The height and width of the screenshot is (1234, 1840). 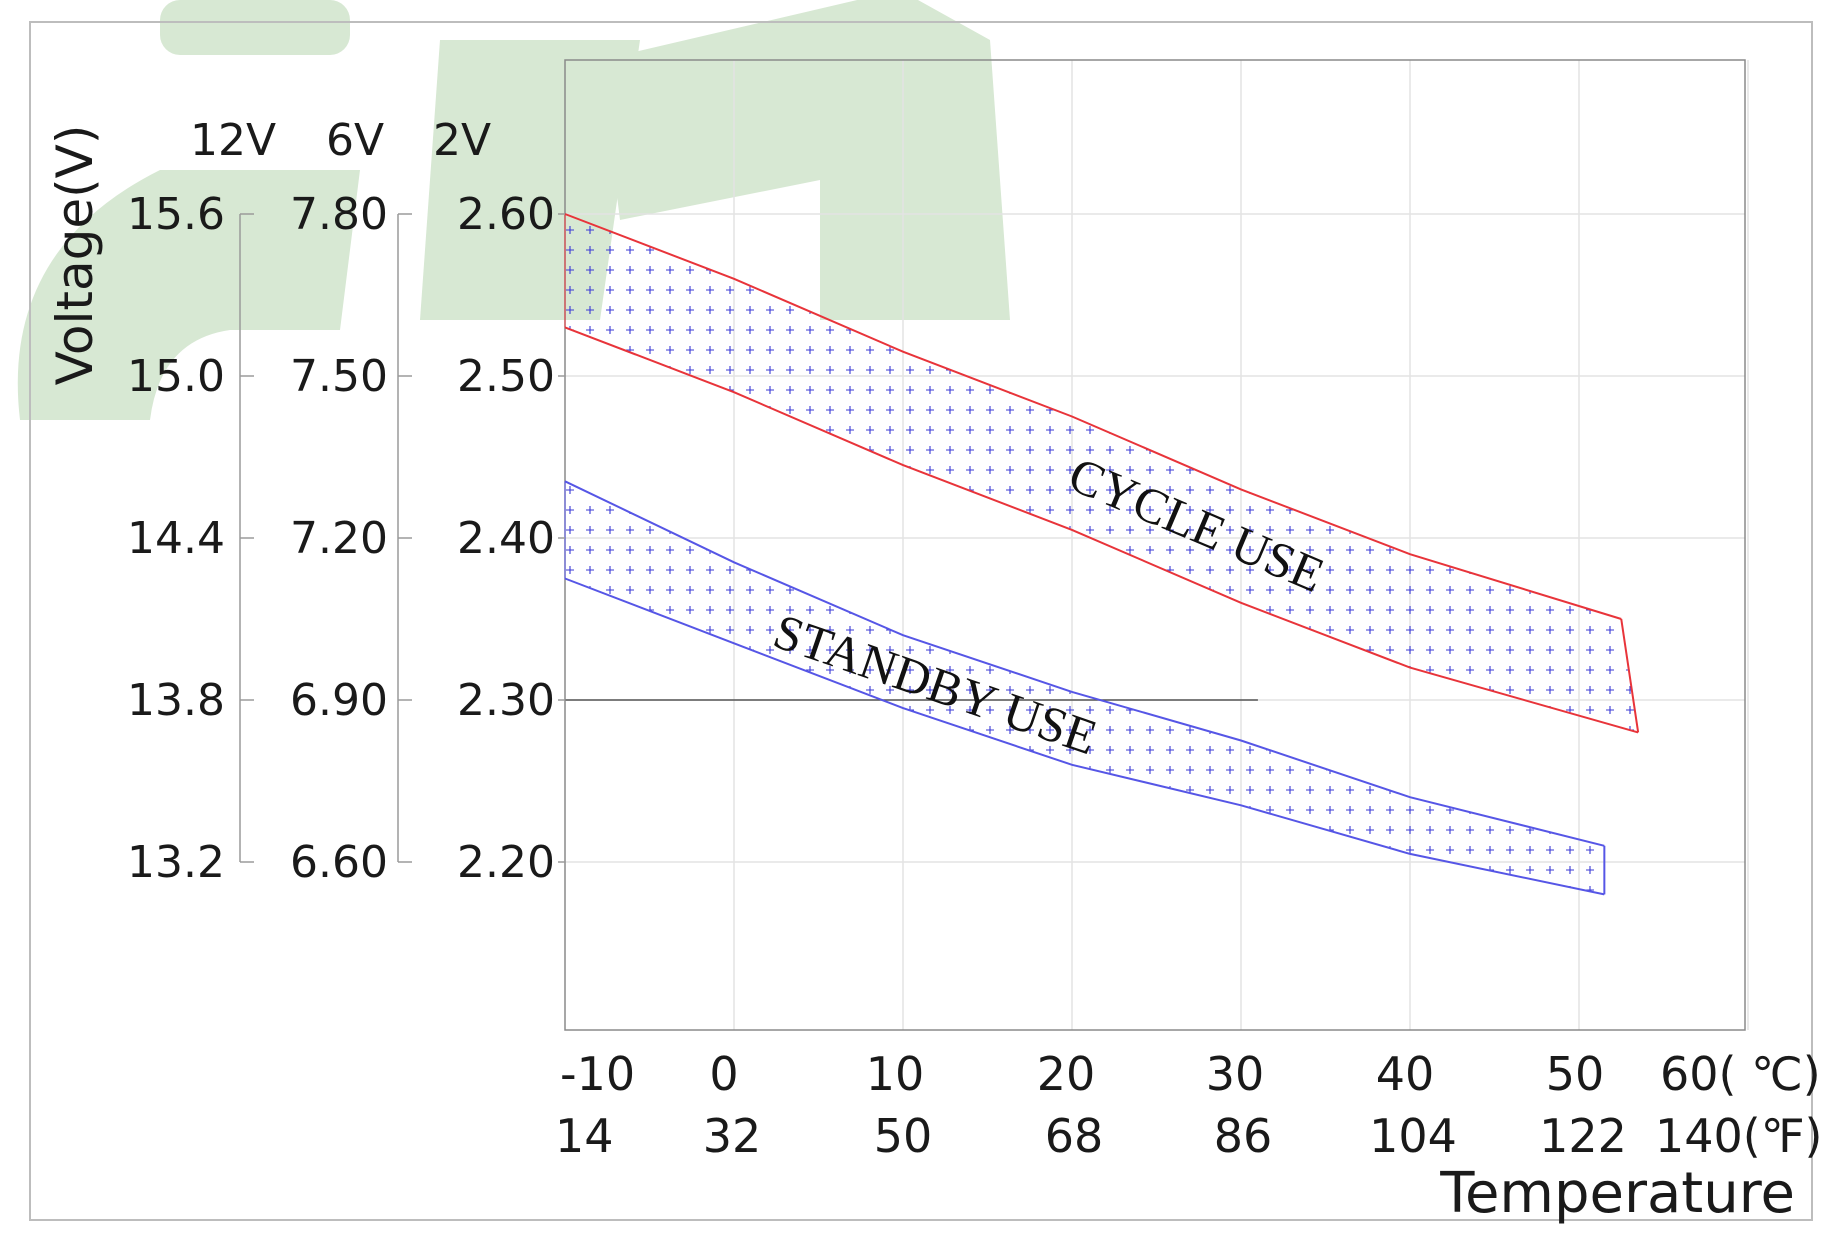 I want to click on y-tick-label-12v: 15.0, so click(x=176, y=376).